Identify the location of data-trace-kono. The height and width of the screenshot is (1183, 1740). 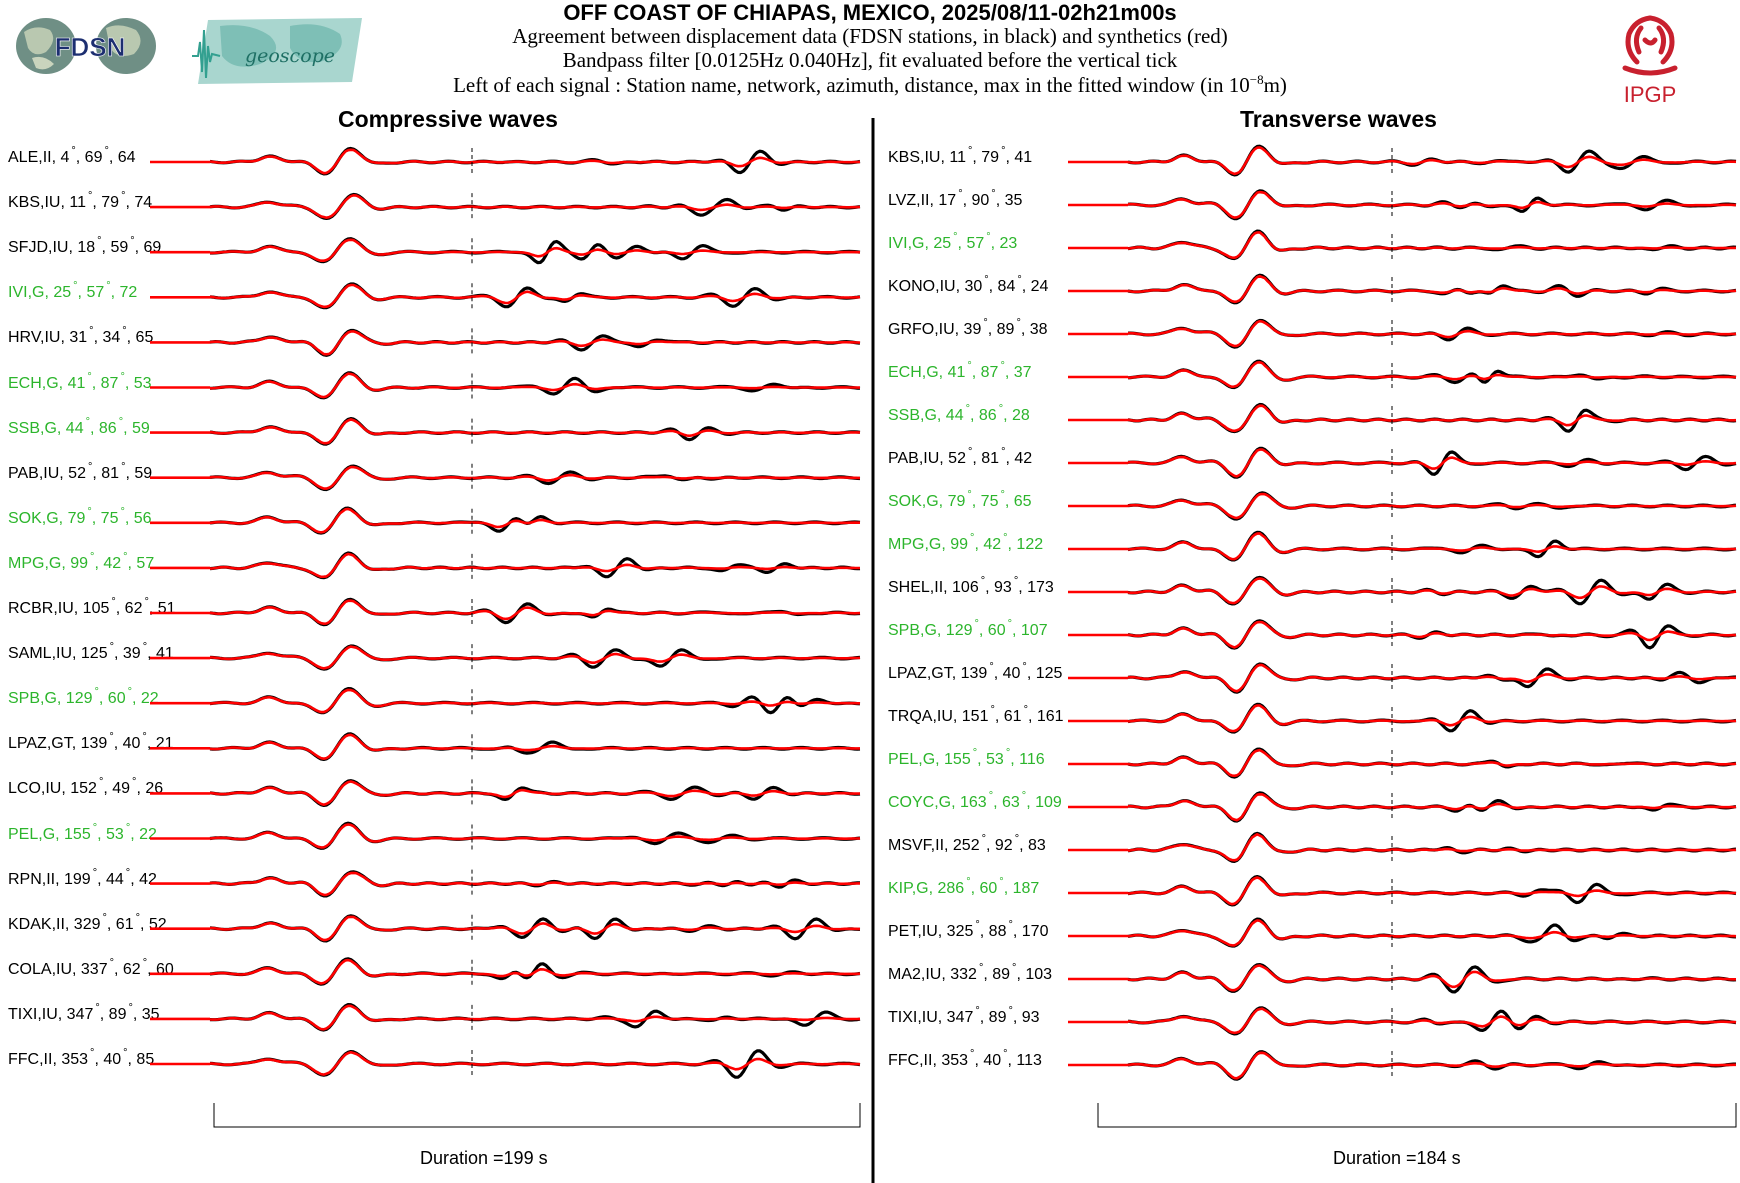
(1432, 289).